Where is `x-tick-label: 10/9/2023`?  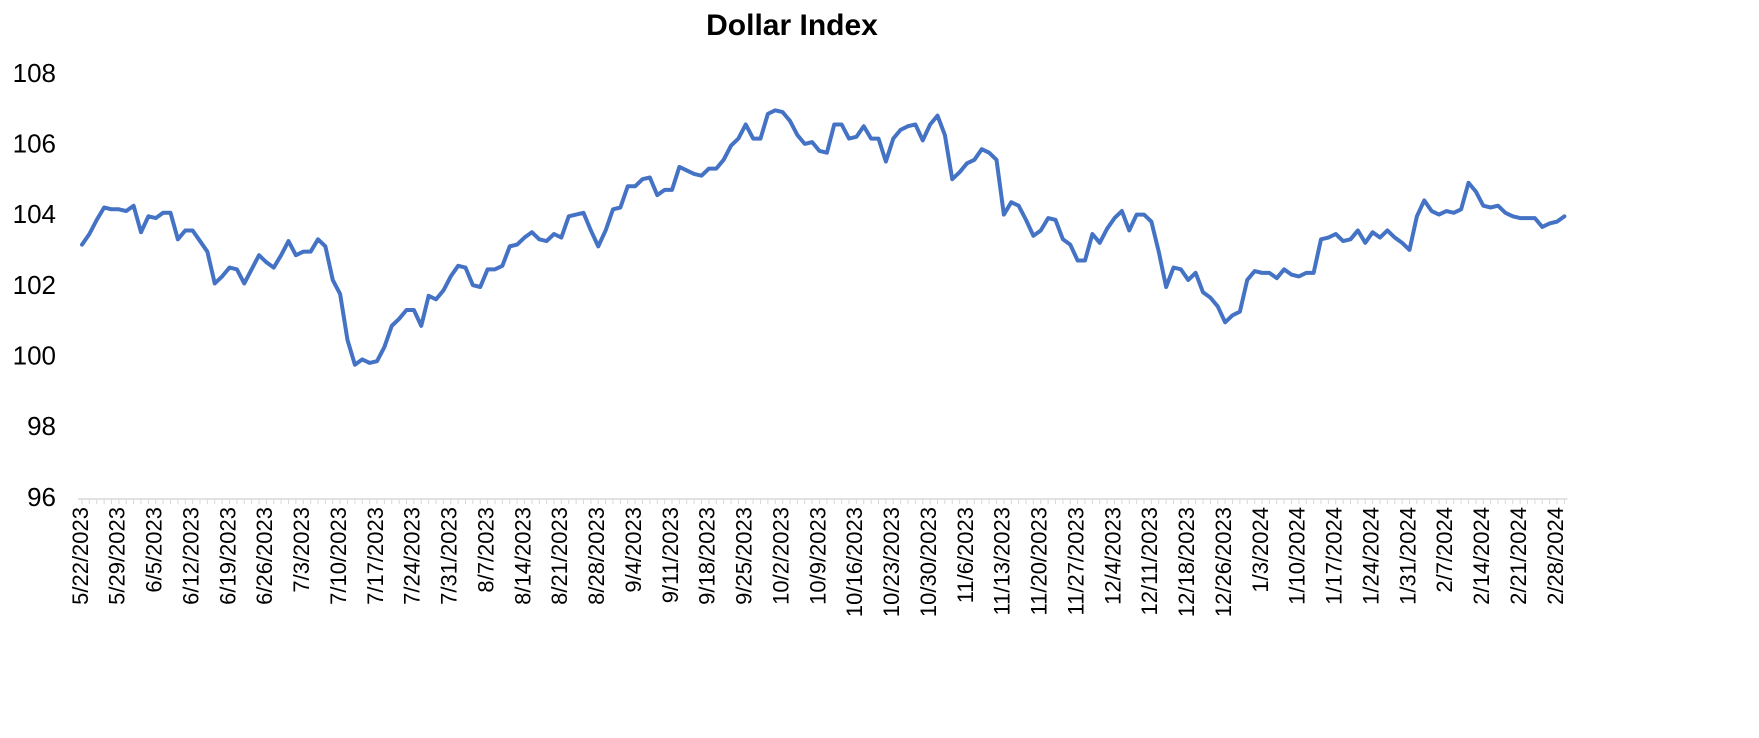
x-tick-label: 10/9/2023 is located at coordinates (817, 556).